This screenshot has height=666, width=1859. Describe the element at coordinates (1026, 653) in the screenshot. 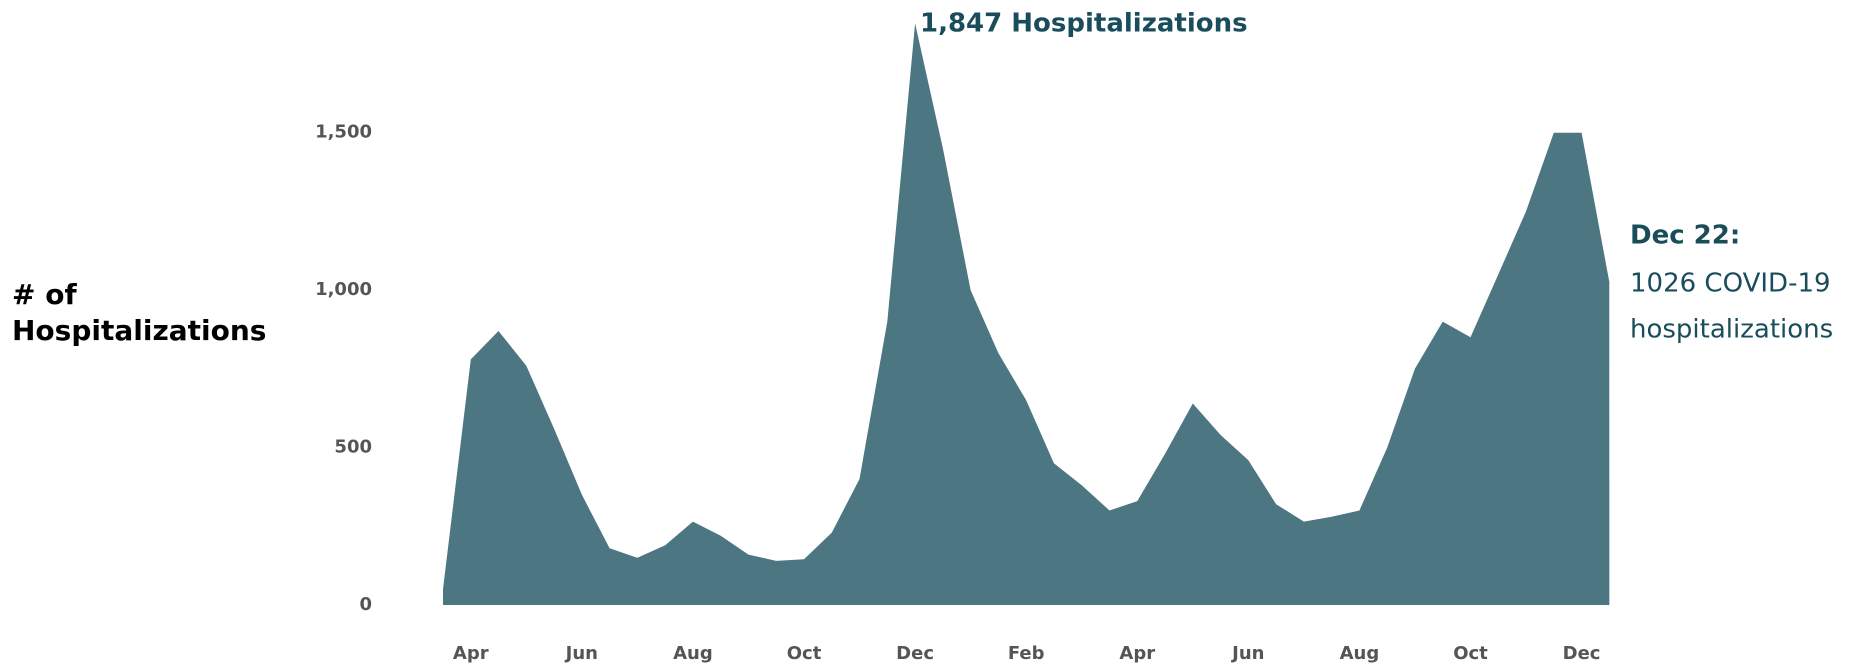

I see `x-tick-label: Feb` at that location.